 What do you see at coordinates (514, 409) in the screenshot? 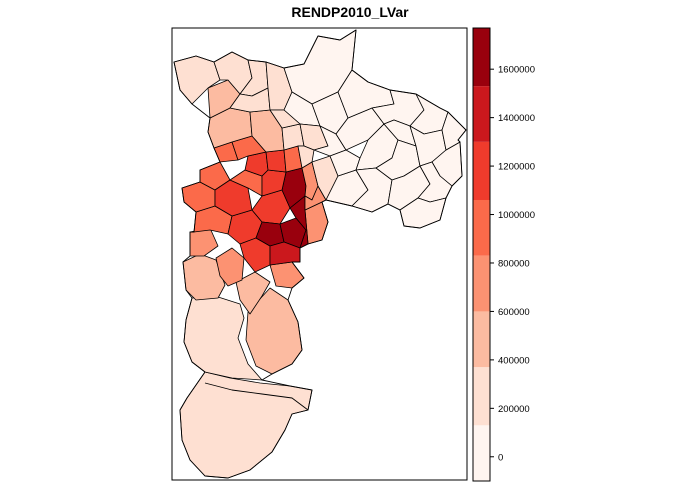
I see `legend-tick-label: 200000` at bounding box center [514, 409].